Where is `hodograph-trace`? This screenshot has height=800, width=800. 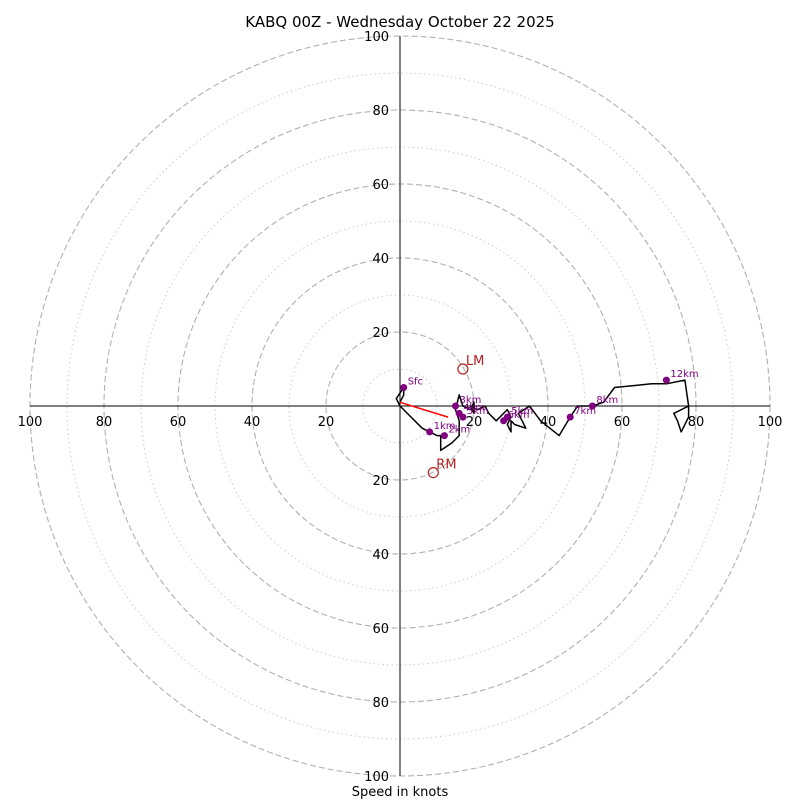
hodograph-trace is located at coordinates (542, 415).